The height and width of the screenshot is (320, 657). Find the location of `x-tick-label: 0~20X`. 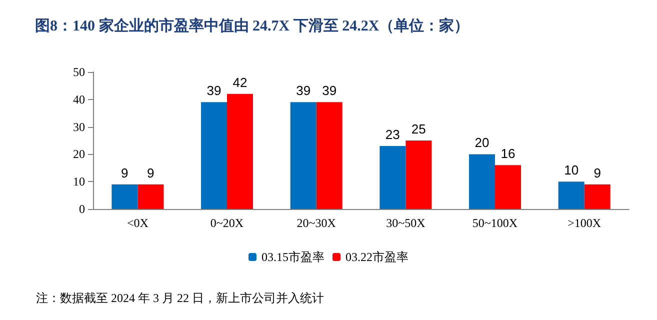

x-tick-label: 0~20X is located at coordinates (227, 223).